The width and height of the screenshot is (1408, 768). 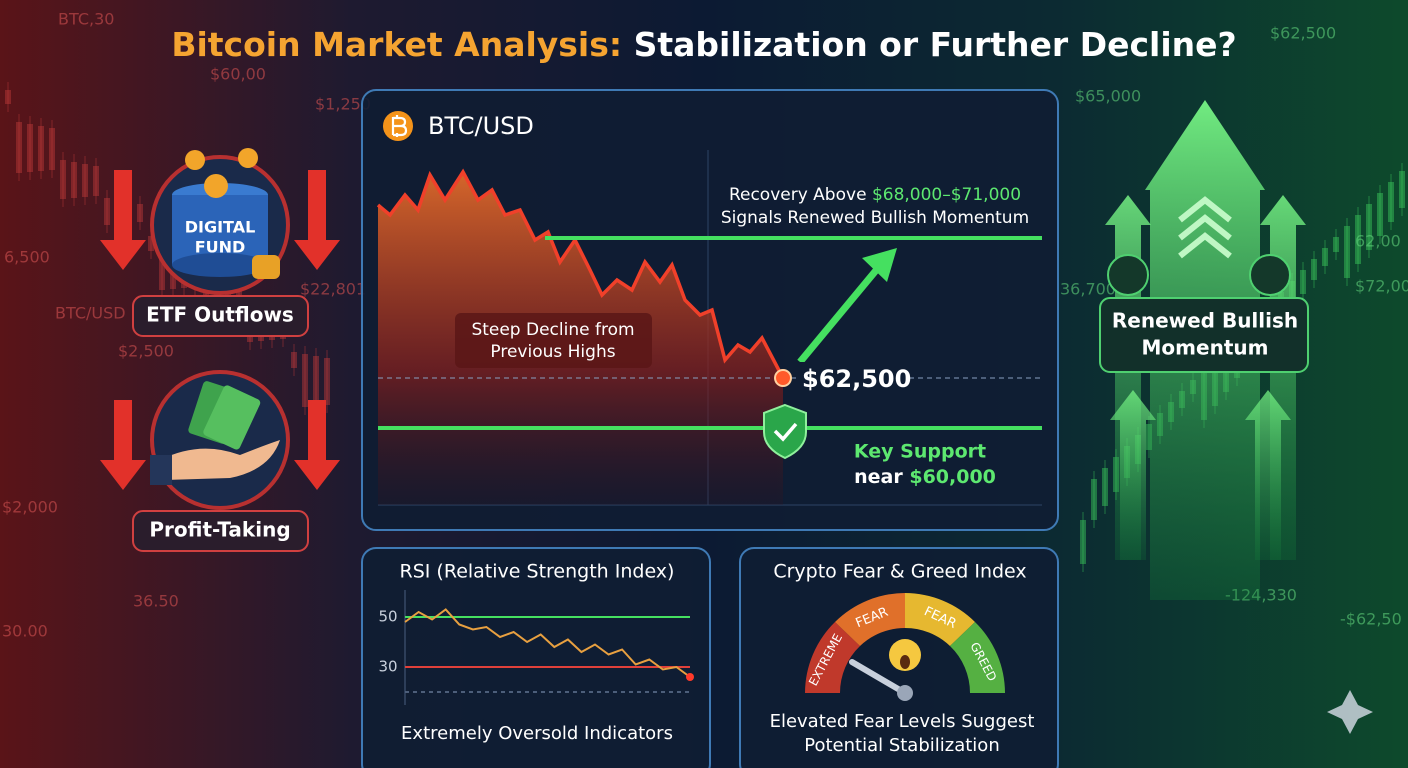 What do you see at coordinates (481, 126) in the screenshot?
I see `pair-label: BTC/USD` at bounding box center [481, 126].